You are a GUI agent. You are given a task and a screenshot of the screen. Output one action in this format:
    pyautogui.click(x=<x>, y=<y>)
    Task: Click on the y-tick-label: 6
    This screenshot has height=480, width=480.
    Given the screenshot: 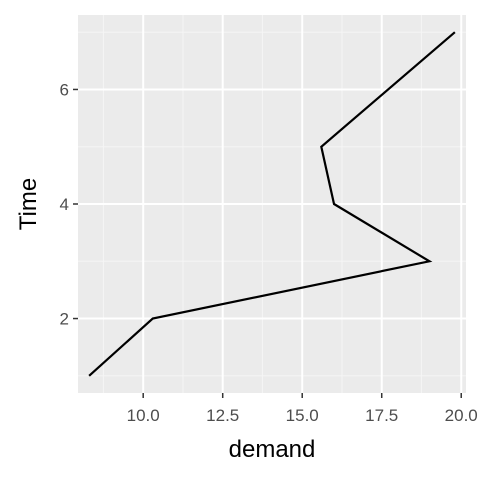 What is the action you would take?
    pyautogui.click(x=64, y=89)
    